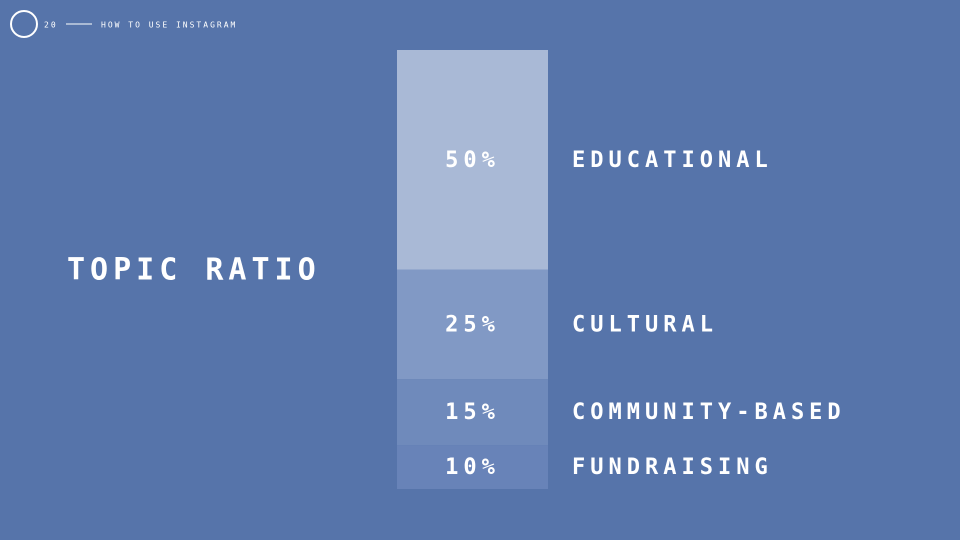  What do you see at coordinates (645, 324) in the screenshot?
I see `category-label: CULTURAL` at bounding box center [645, 324].